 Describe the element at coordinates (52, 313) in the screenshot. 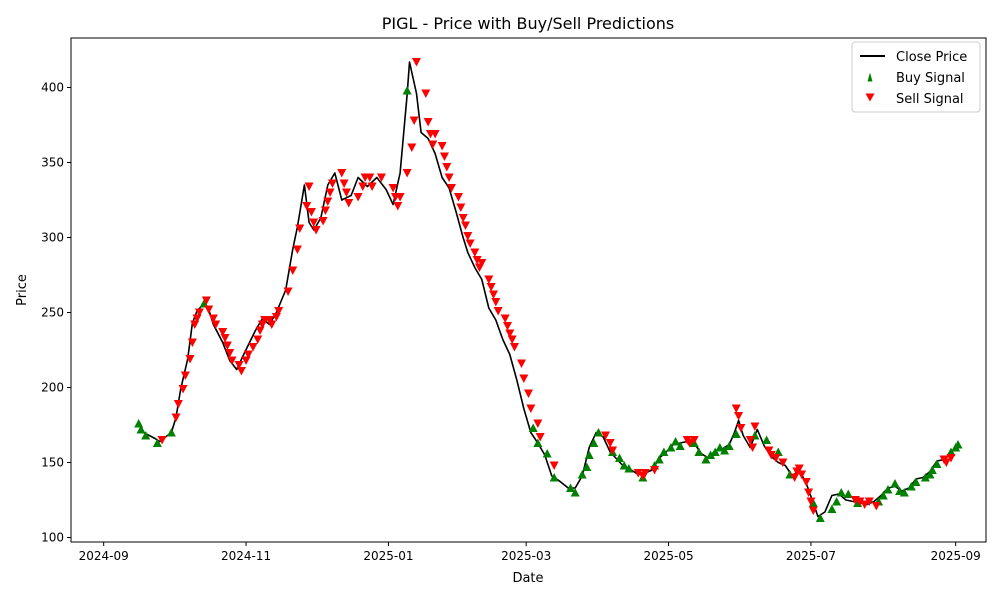

I see `y-tick-label: 250` at that location.